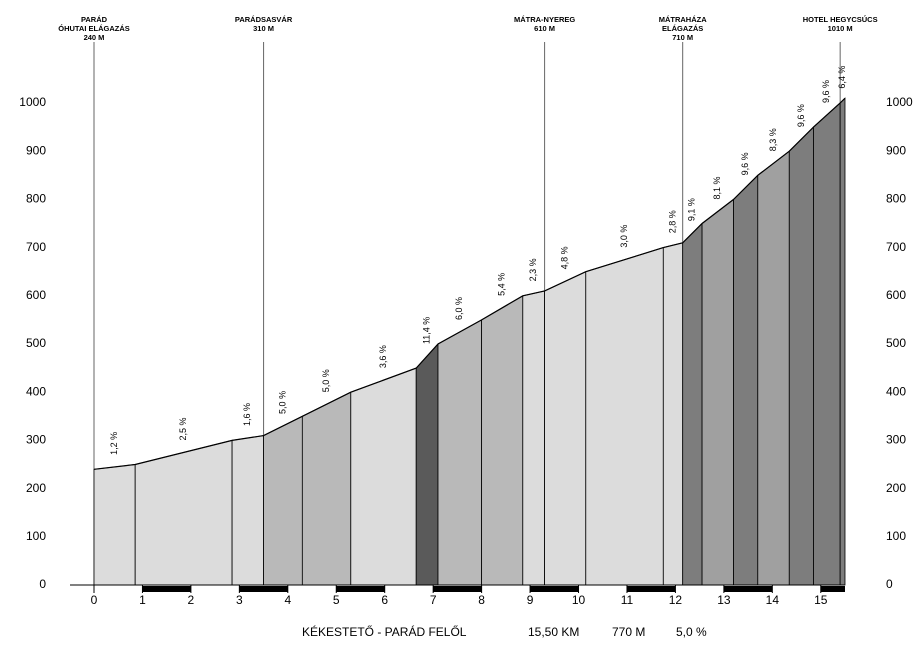 Image resolution: width=924 pixels, height=651 pixels. What do you see at coordinates (287, 600) in the screenshot?
I see `x-tick-label: 4` at bounding box center [287, 600].